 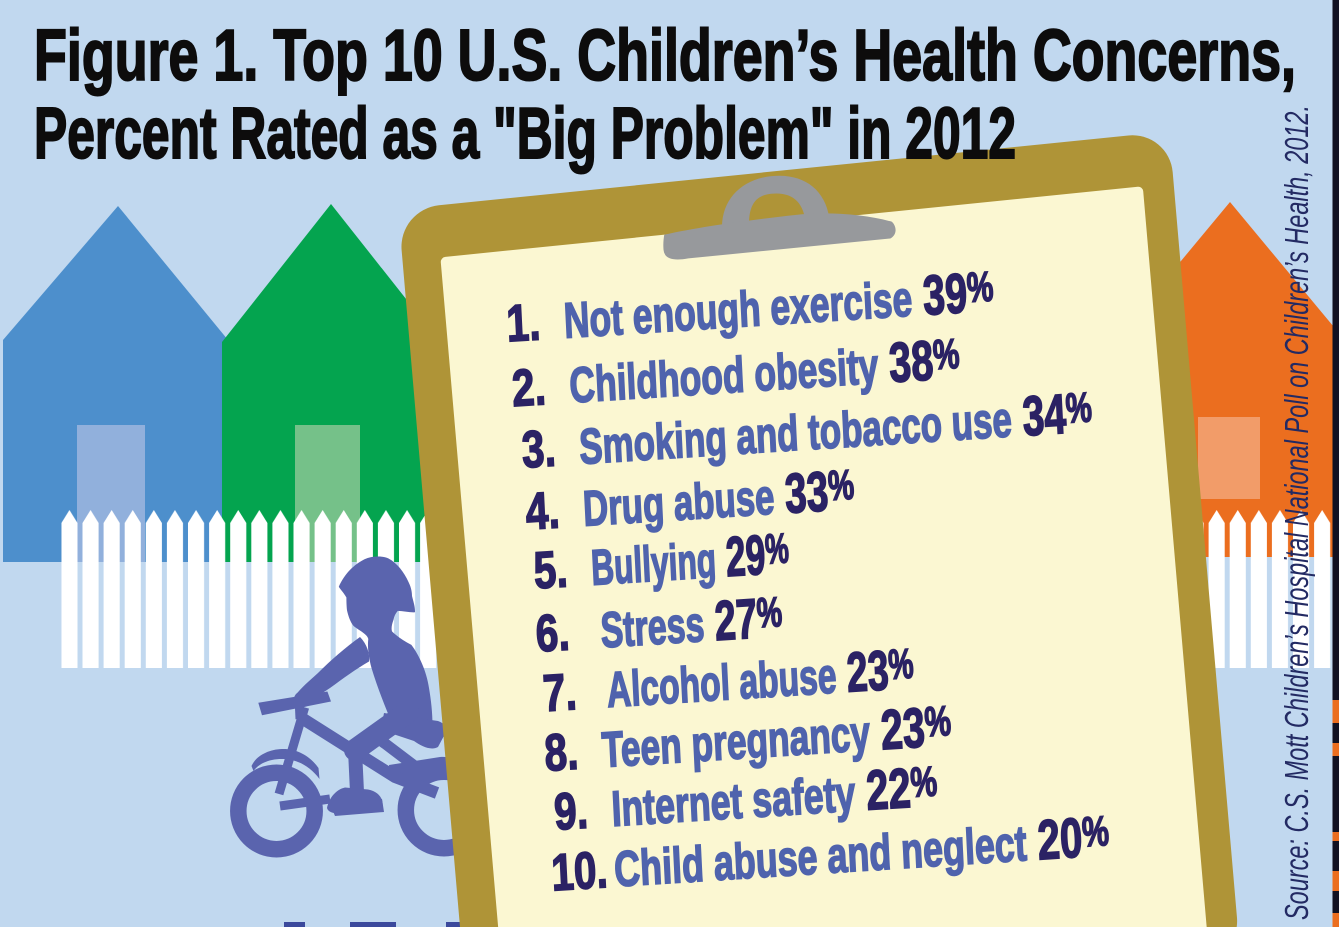 I want to click on svg-text: 1., so click(x=523, y=323).